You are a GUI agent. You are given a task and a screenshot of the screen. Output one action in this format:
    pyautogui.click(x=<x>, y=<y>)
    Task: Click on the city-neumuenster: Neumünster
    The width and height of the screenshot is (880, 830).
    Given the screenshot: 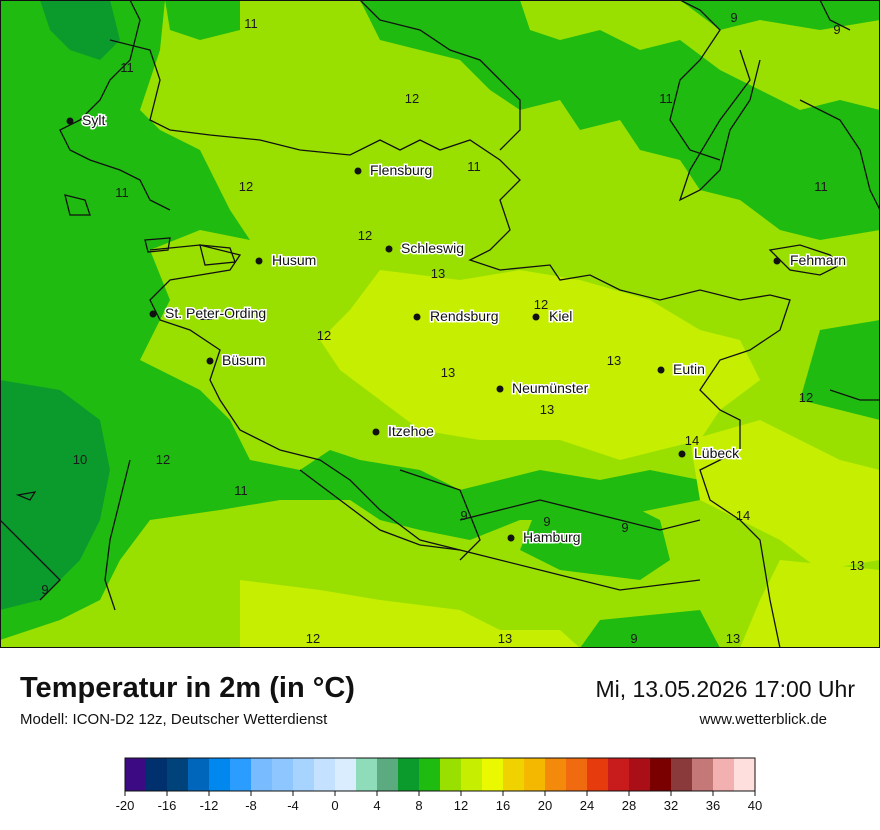 What is the action you would take?
    pyautogui.click(x=543, y=388)
    